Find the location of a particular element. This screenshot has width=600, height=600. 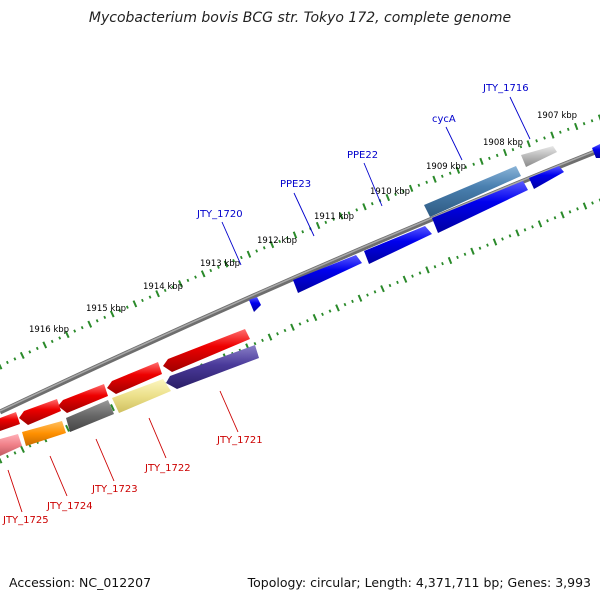

reverse-strand-genes is located at coordinates (129, 392).